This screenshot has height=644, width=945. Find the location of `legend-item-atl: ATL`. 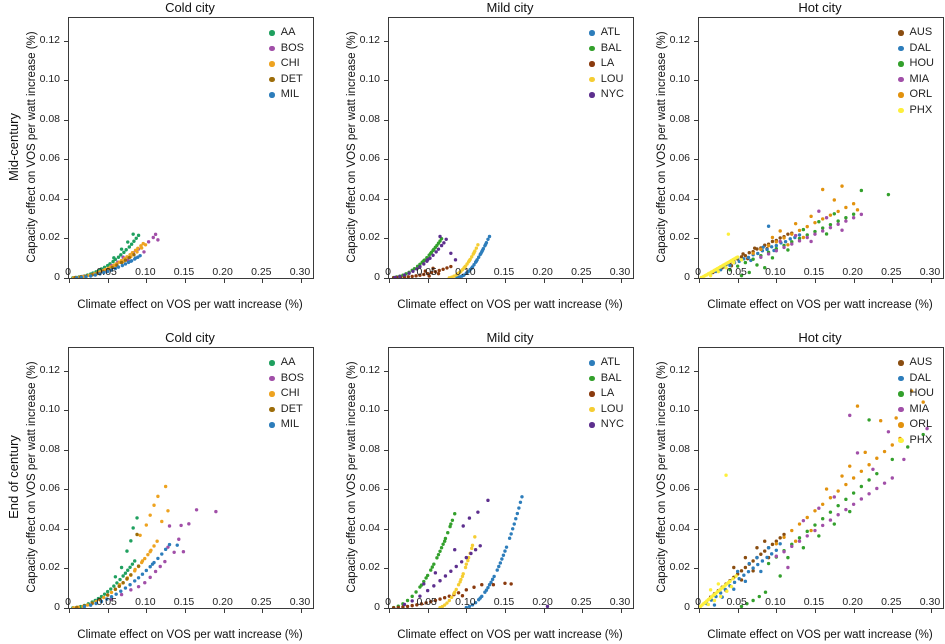

legend-item-atl: ATL is located at coordinates (606, 363).